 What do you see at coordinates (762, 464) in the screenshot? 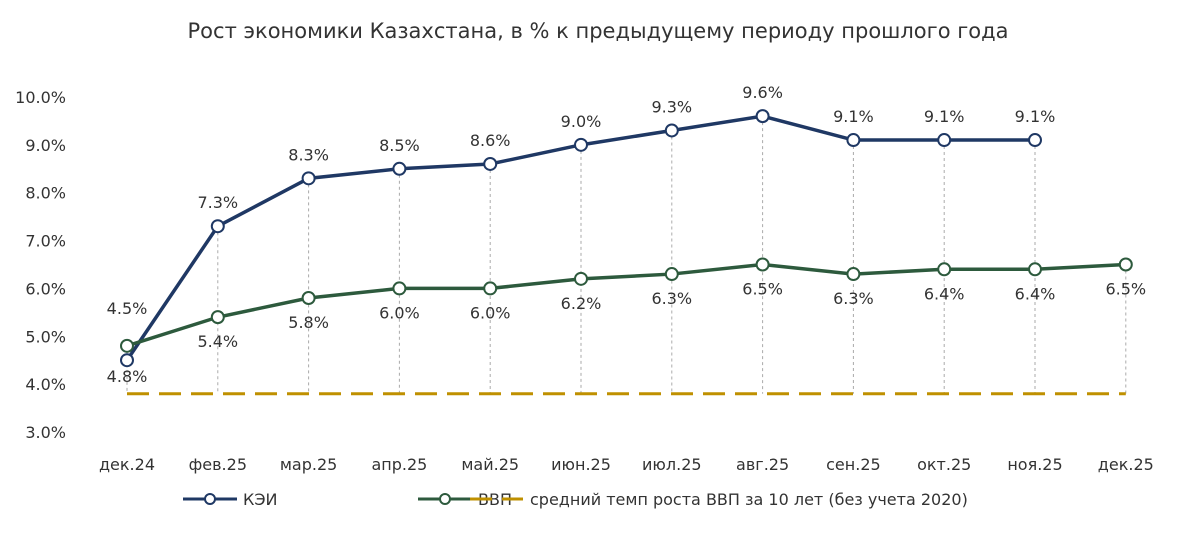
I see `x-tick-label: авг.25` at bounding box center [762, 464].